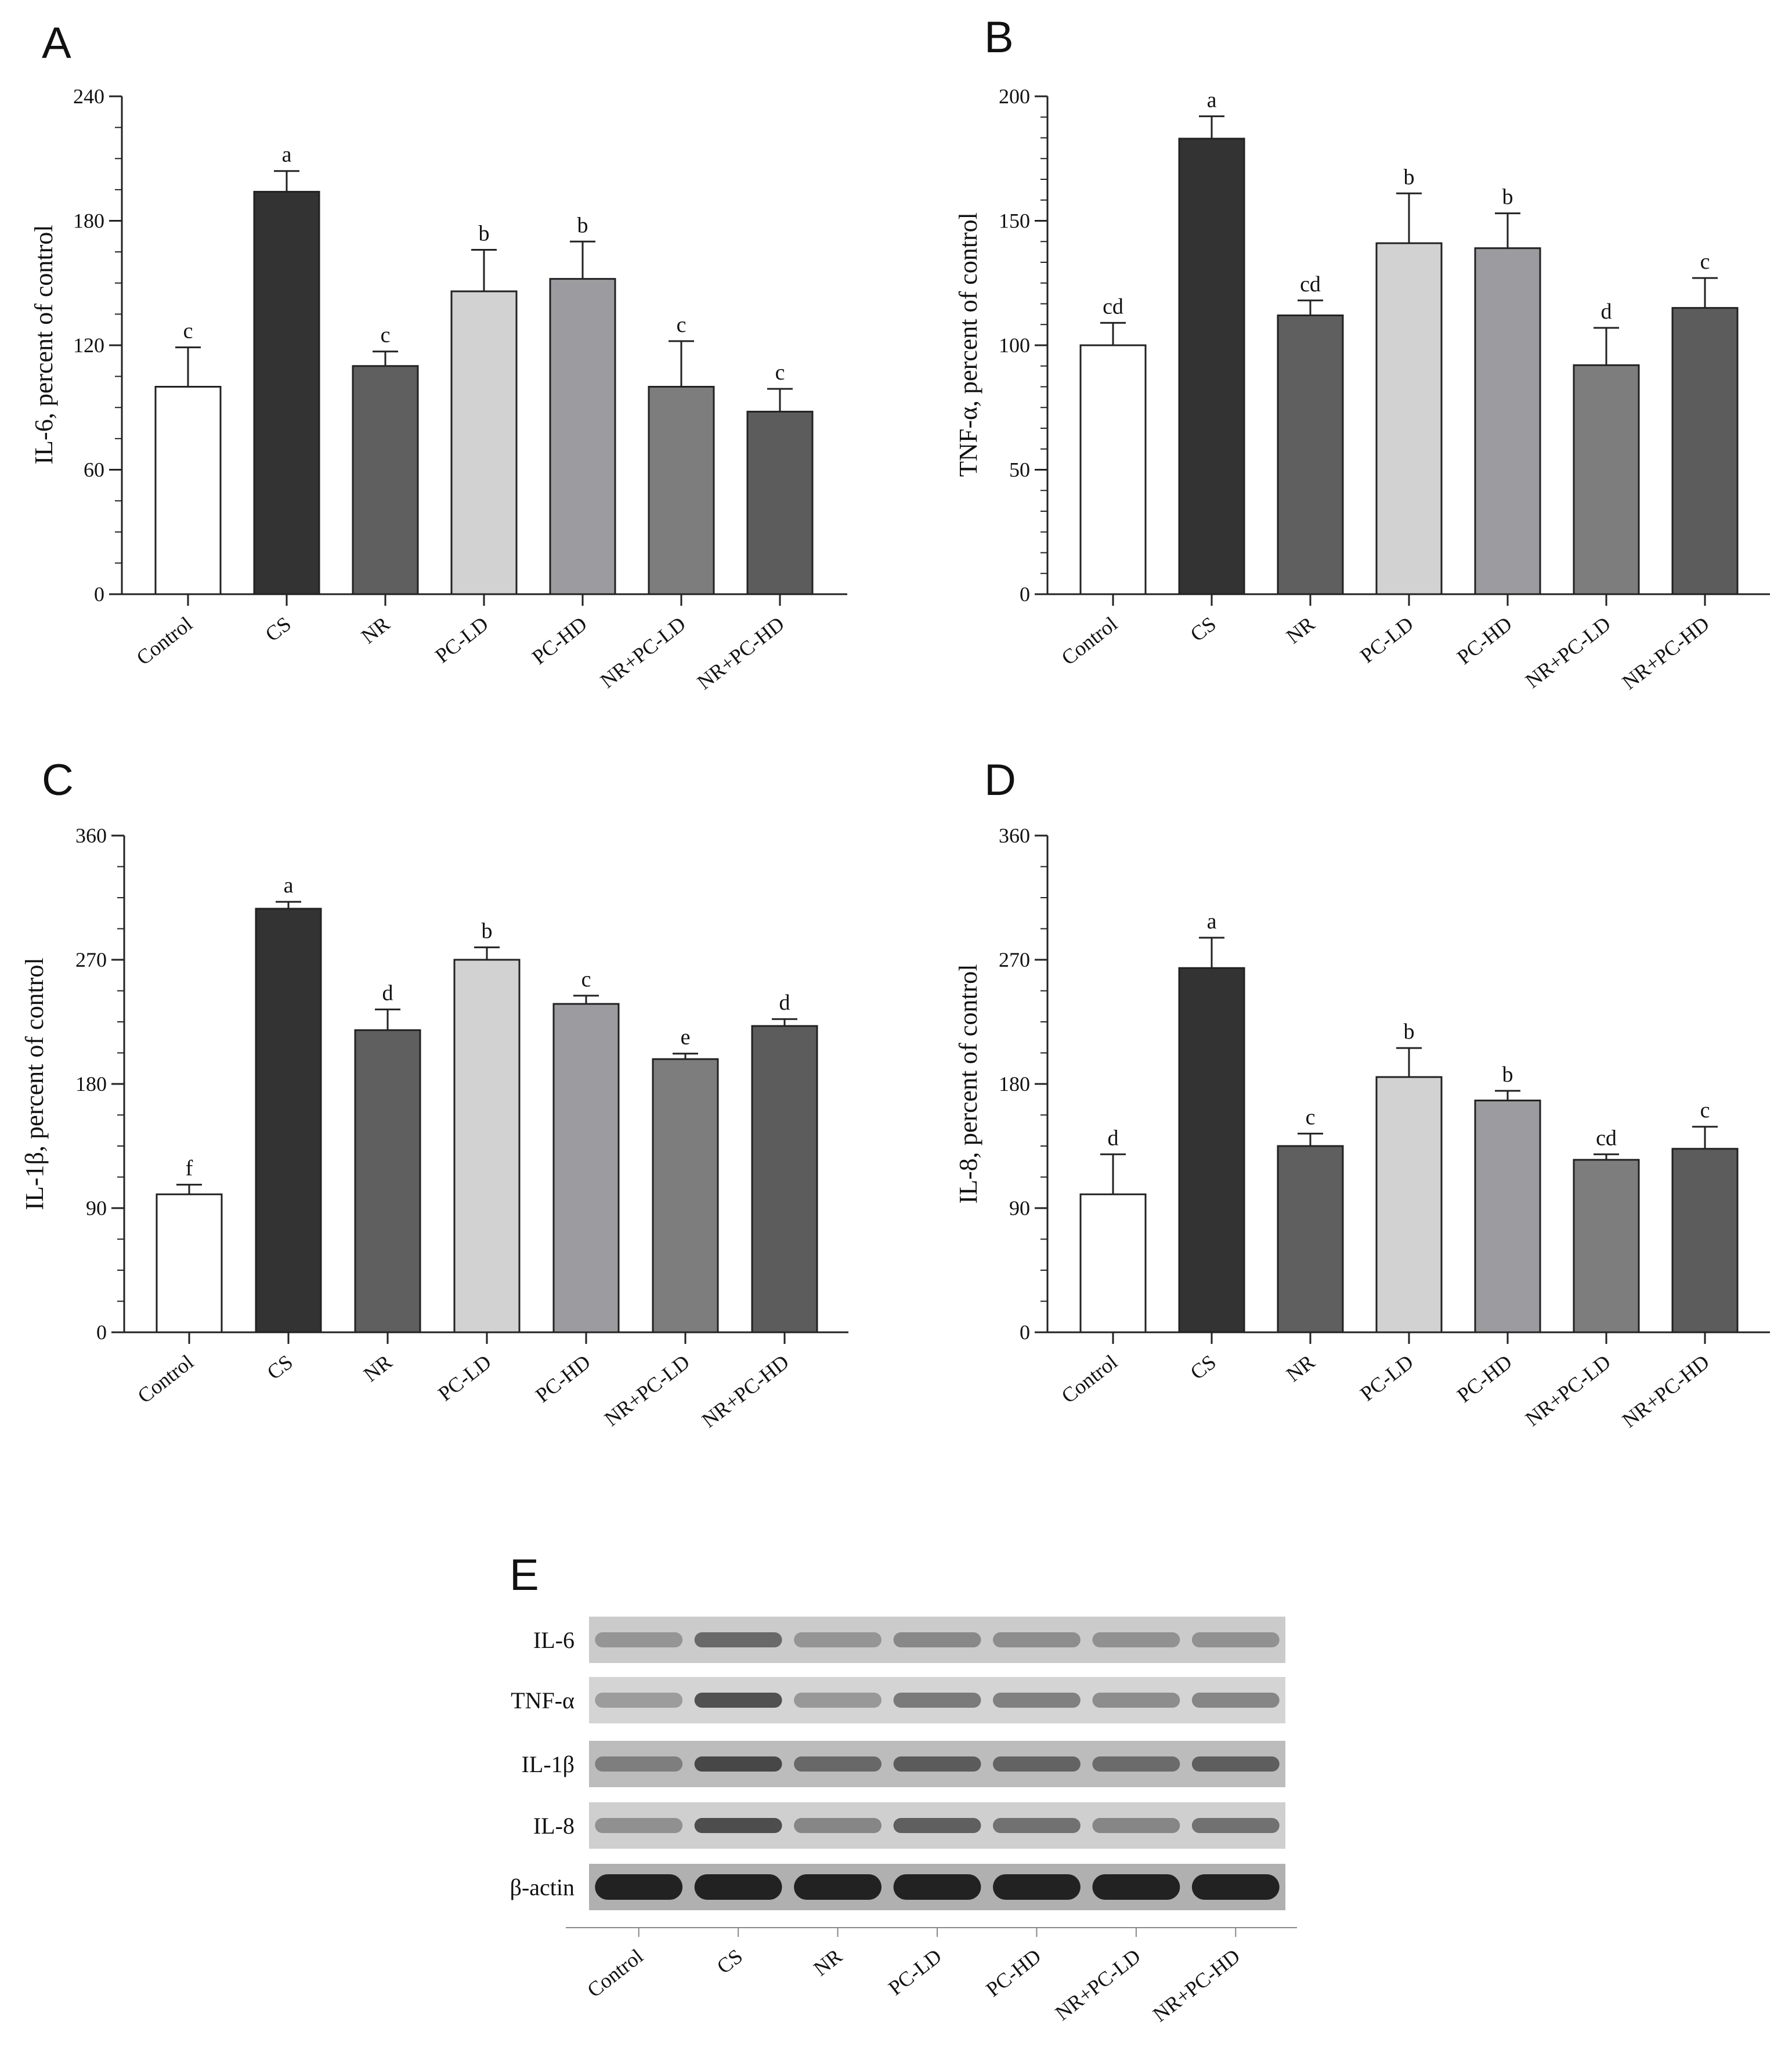 Image resolution: width=1792 pixels, height=2064 pixels. I want to click on blot-row-label: TNF-α, so click(543, 1700).